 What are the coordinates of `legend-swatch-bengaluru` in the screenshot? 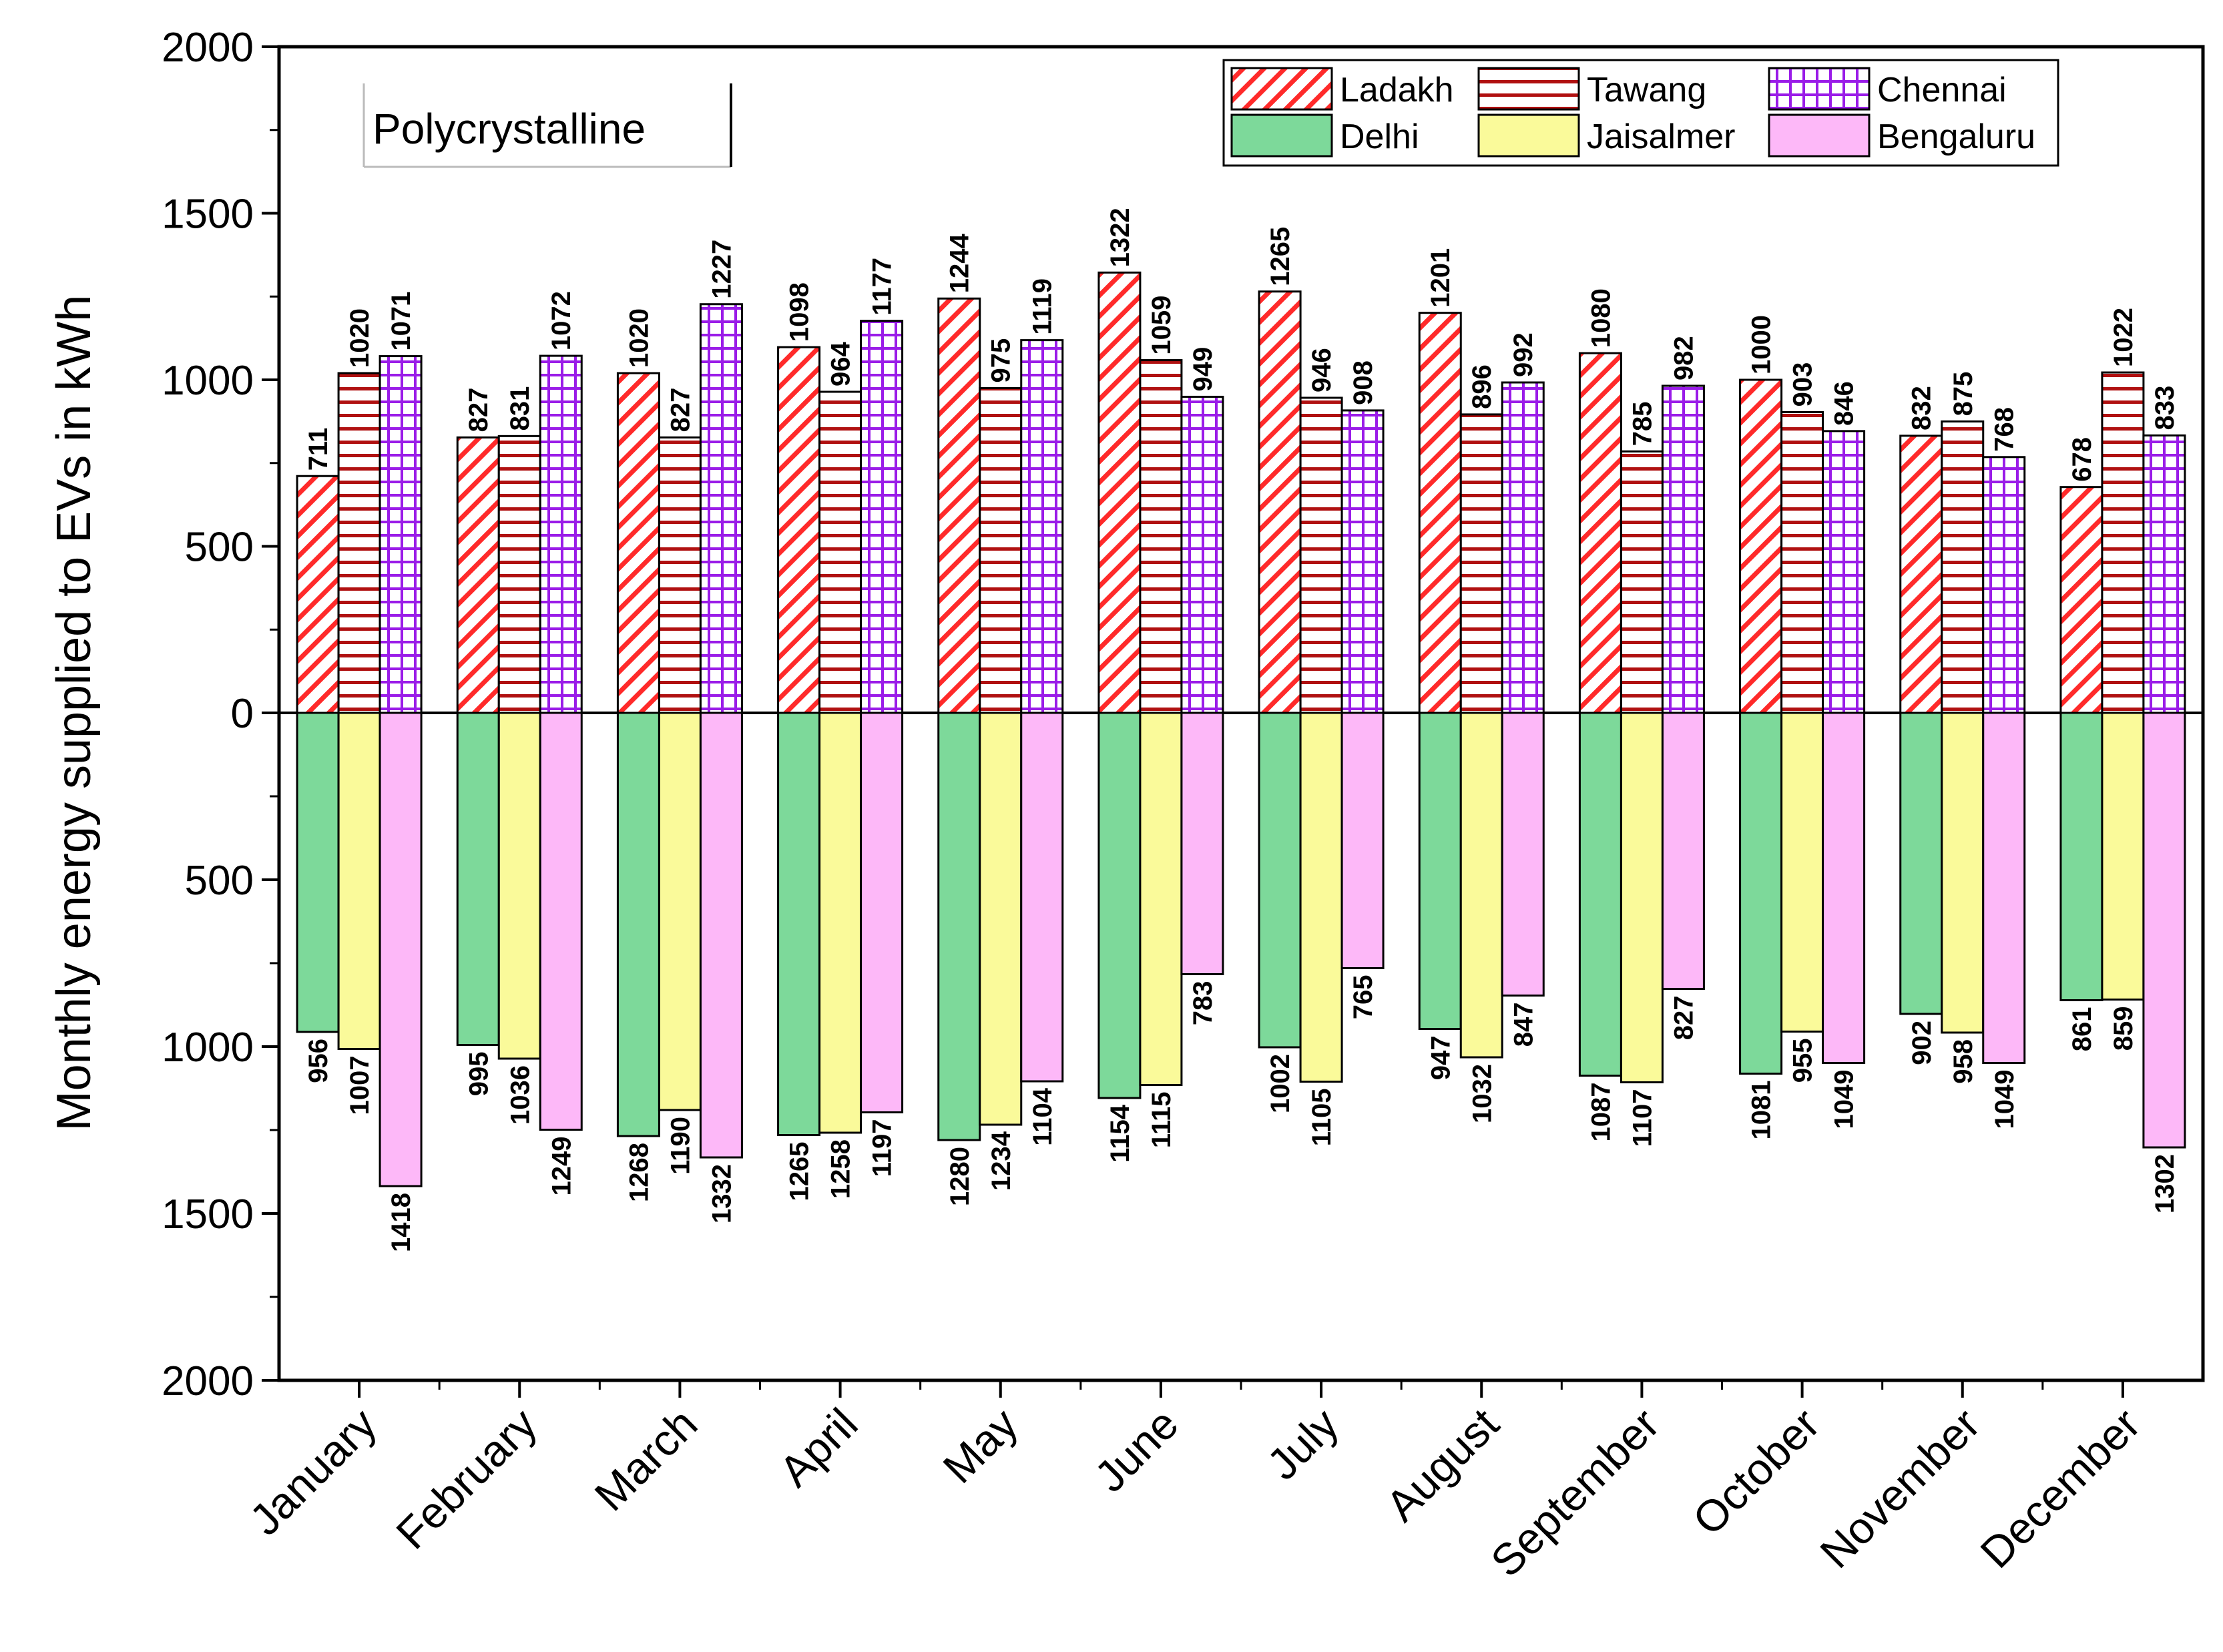 It's located at (1819, 135).